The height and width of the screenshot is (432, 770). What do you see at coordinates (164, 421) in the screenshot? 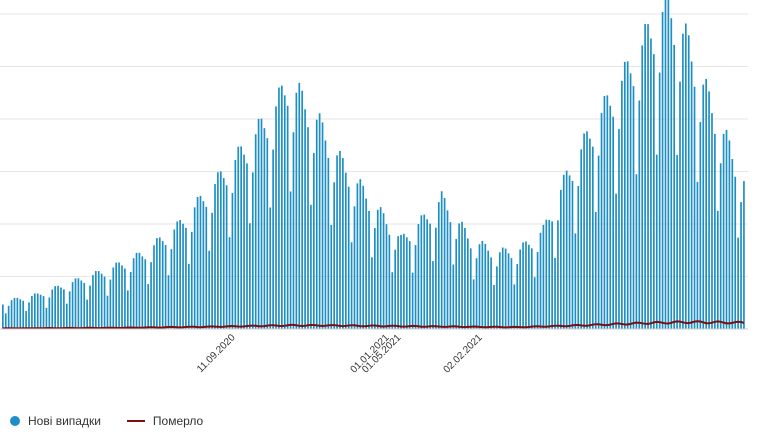
I see `legend-item-deaths: Померло` at bounding box center [164, 421].